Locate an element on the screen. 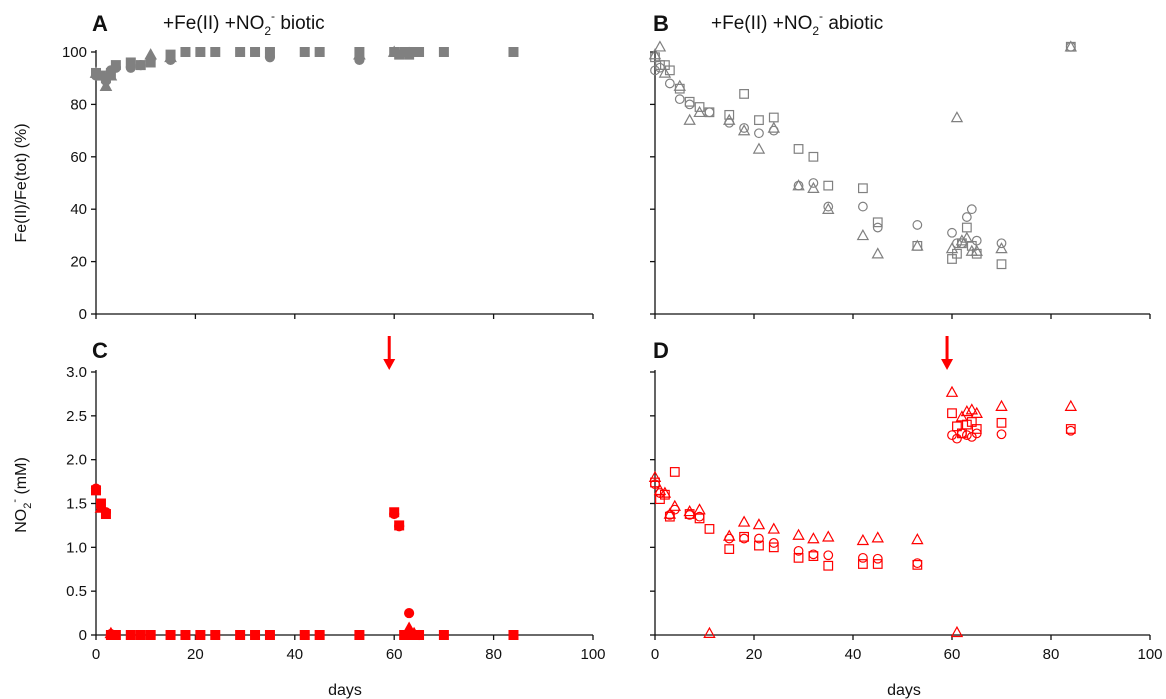 The image size is (1166, 699). x-tick-label-d: 100 is located at coordinates (1149, 654).